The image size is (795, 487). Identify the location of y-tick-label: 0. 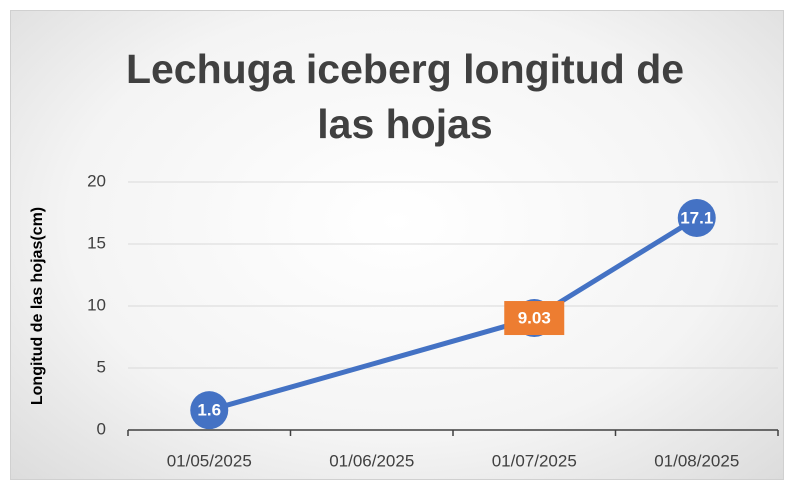
(101, 428).